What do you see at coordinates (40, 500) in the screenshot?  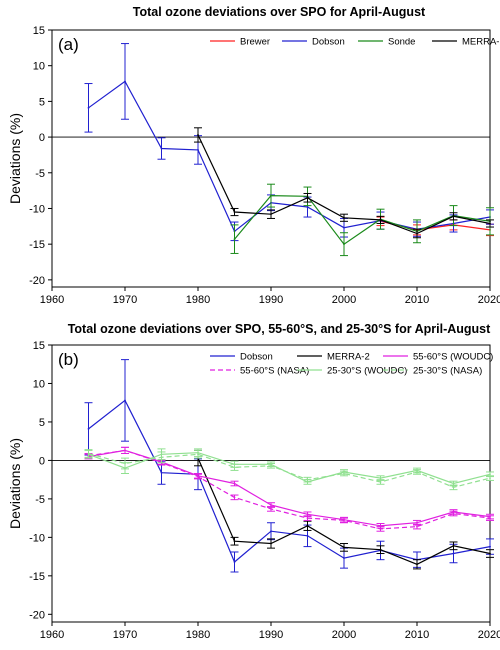 I see `y-tick-label: -5` at bounding box center [40, 500].